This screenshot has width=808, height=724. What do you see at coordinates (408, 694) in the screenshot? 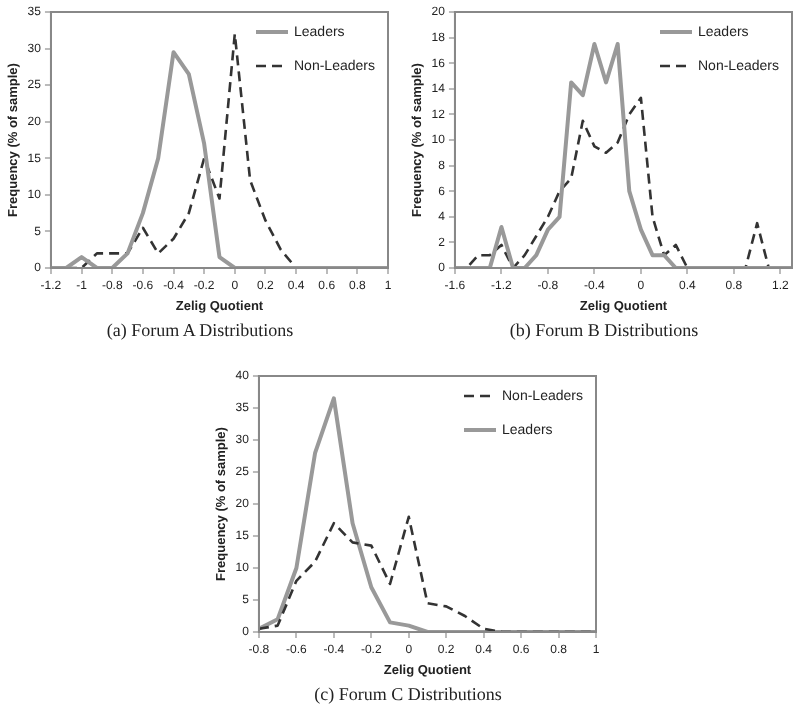
I see `text: (c) Forum C Distributions` at bounding box center [408, 694].